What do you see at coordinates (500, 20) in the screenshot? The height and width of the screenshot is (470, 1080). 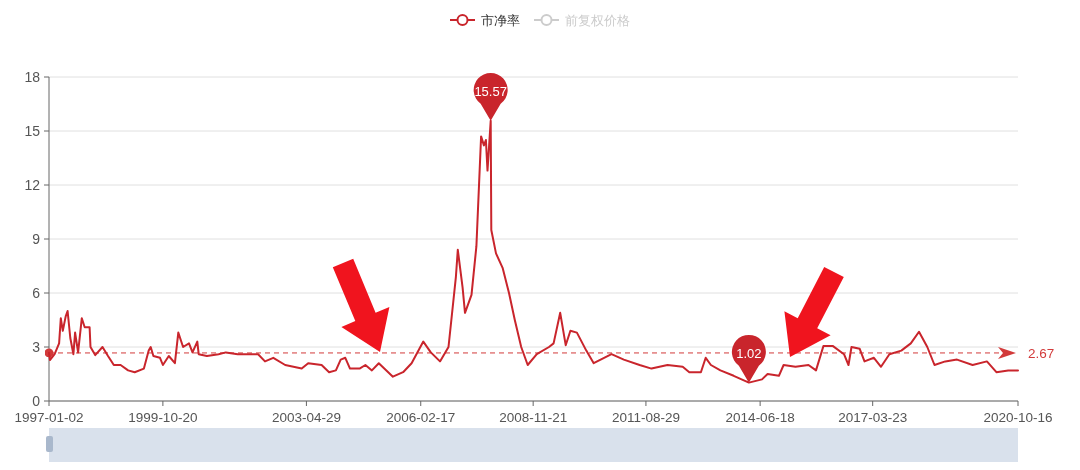 I see `legend-label: 市净率` at bounding box center [500, 20].